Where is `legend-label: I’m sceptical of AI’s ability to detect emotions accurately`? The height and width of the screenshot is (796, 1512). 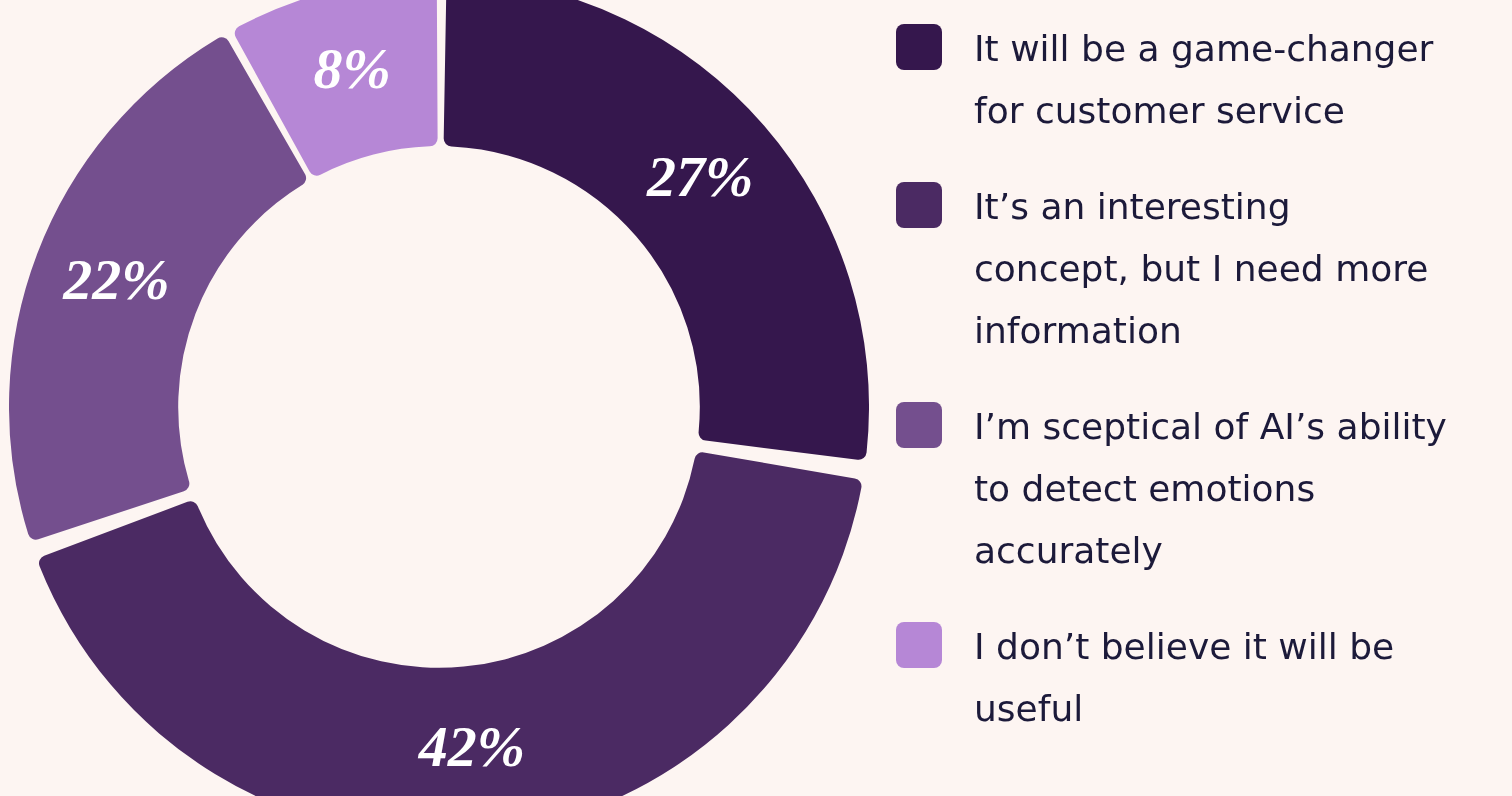
legend-label: I’m sceptical of AI’s ability to detect emotions accurately is located at coordinates (1211, 489).